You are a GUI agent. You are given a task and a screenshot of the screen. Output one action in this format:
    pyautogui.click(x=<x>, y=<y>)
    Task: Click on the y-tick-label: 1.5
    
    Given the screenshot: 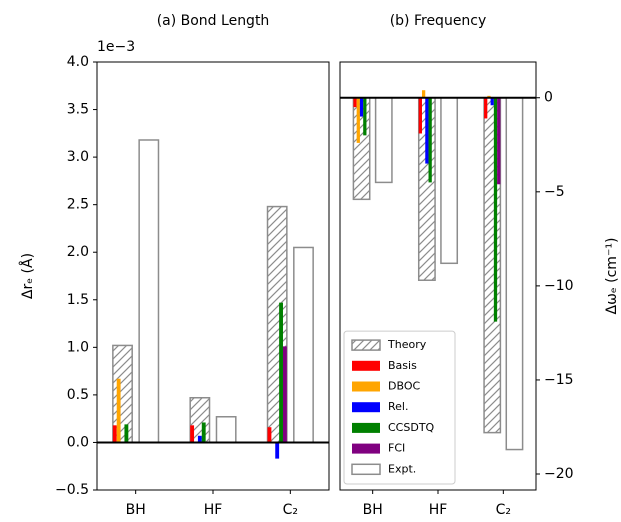 What is the action you would take?
    pyautogui.click(x=78, y=300)
    